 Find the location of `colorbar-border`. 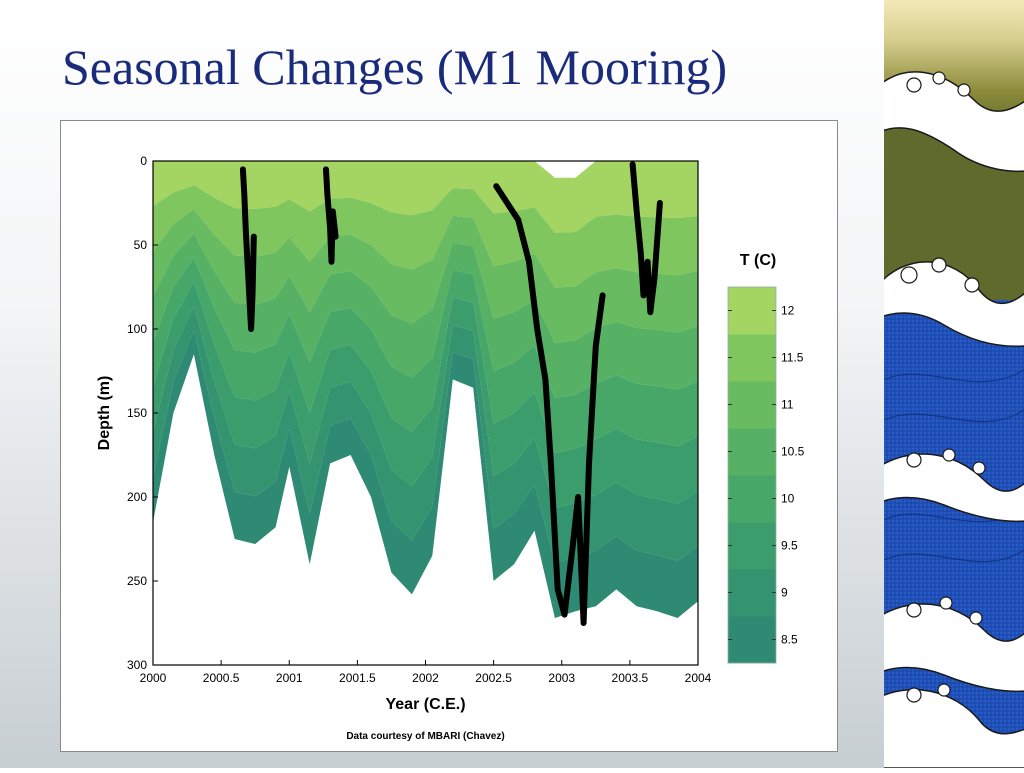

colorbar-border is located at coordinates (752, 475).